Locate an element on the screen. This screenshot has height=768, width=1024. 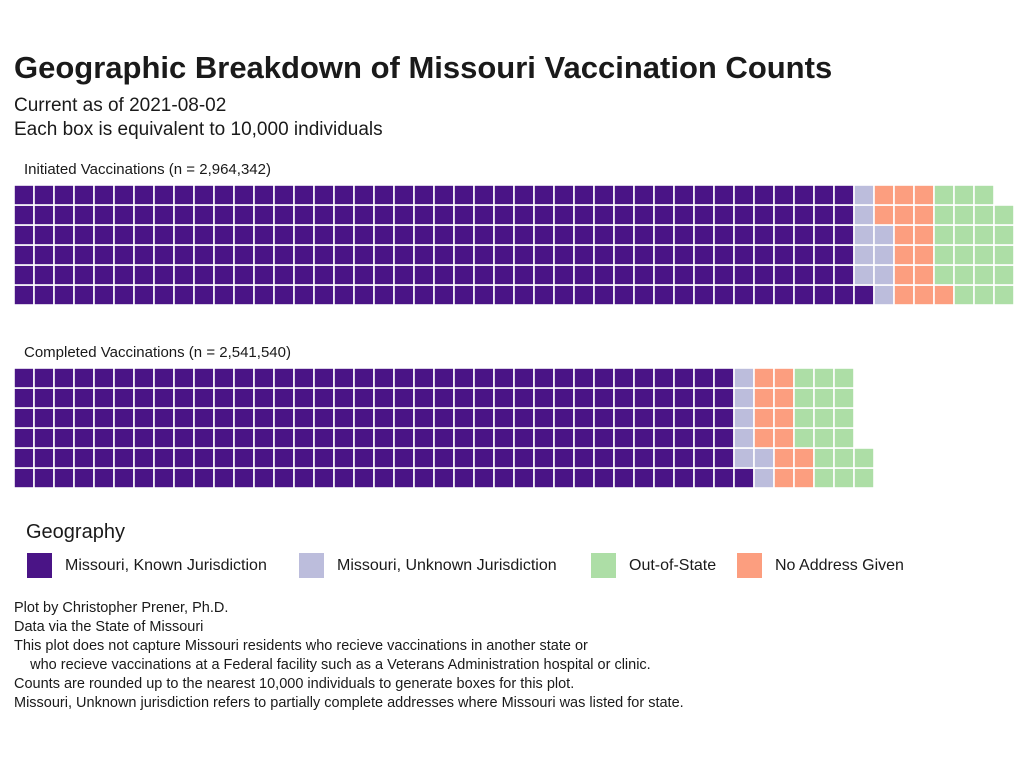
legend-label-missouri-known: Missouri, Known Jurisdiction is located at coordinates (166, 565).